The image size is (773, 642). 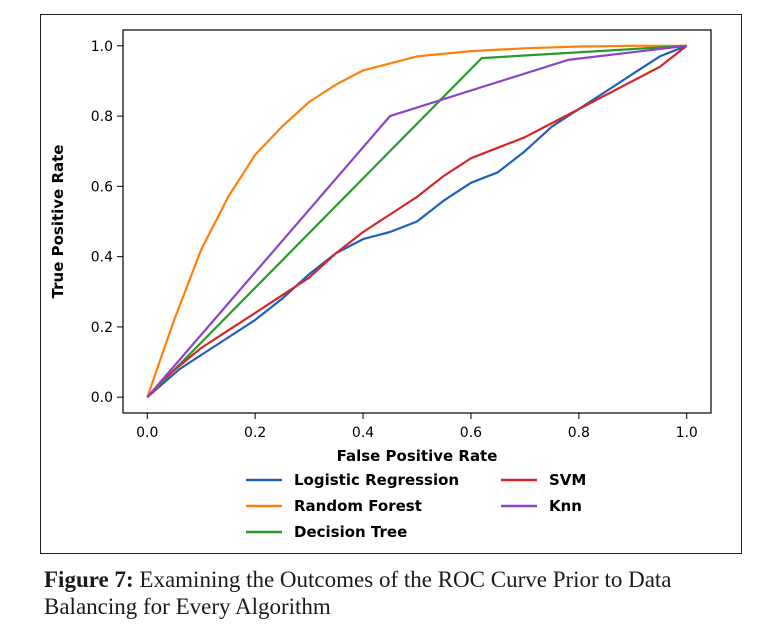 What do you see at coordinates (102, 47) in the screenshot?
I see `y-tick-label: 1.0` at bounding box center [102, 47].